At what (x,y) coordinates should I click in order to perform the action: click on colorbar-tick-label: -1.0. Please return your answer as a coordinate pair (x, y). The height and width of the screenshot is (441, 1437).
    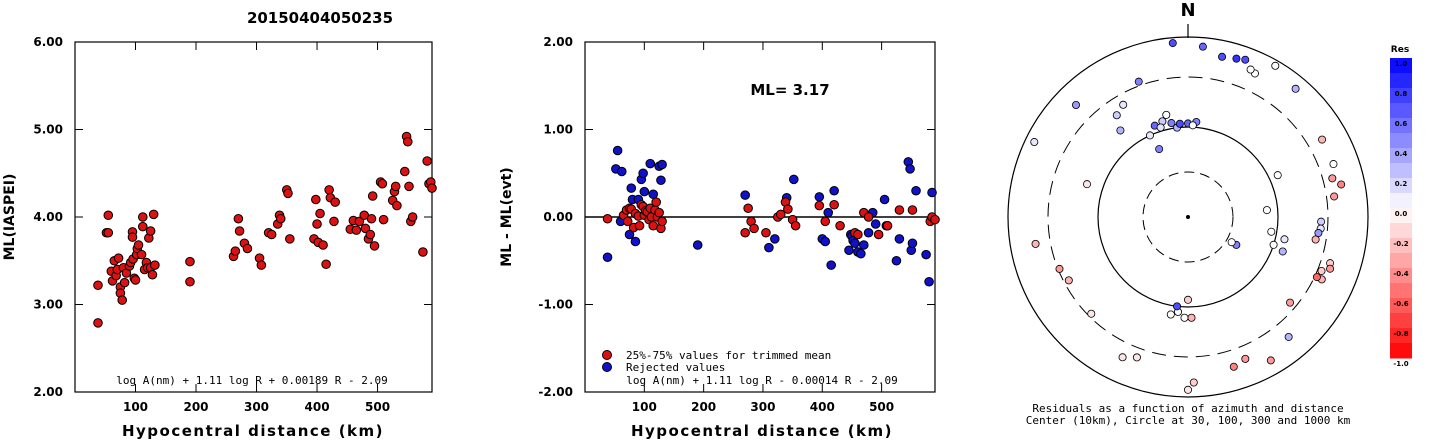
    Looking at the image, I should click on (1400, 364).